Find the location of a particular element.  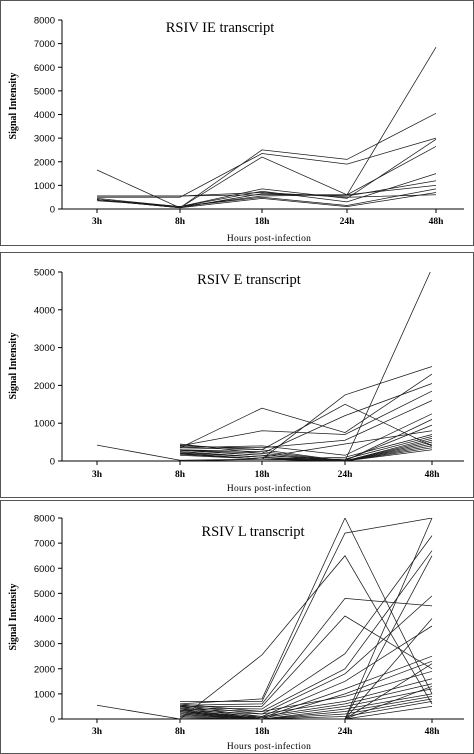

chart-title: RSIV E transcript is located at coordinates (249, 280).